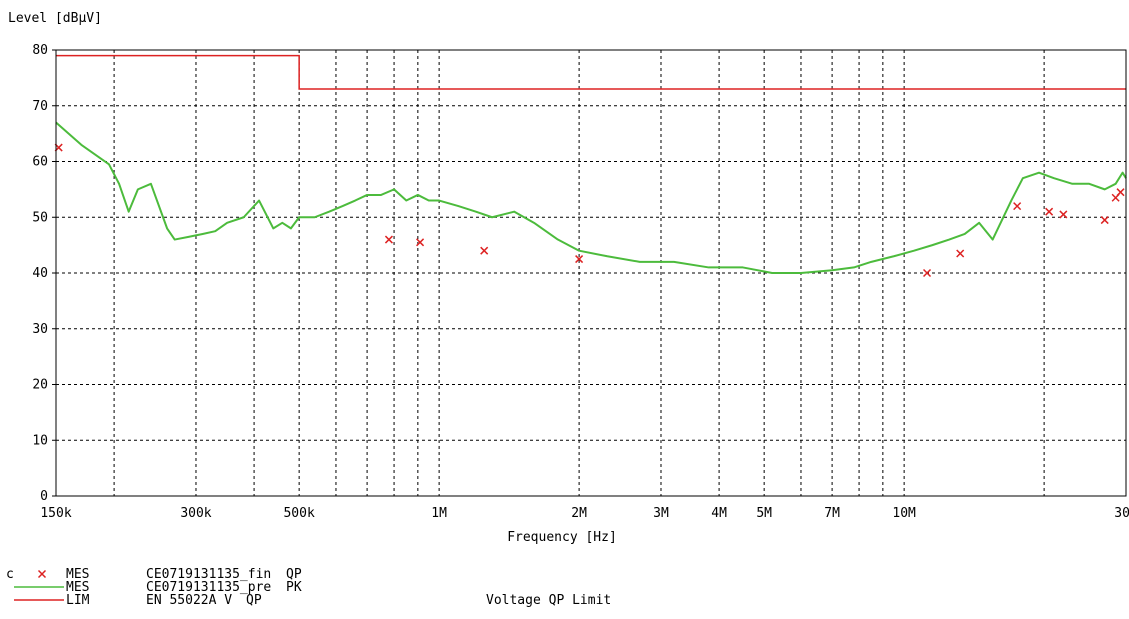 This screenshot has height=619, width=1129. I want to click on limit-line, so click(591, 72).